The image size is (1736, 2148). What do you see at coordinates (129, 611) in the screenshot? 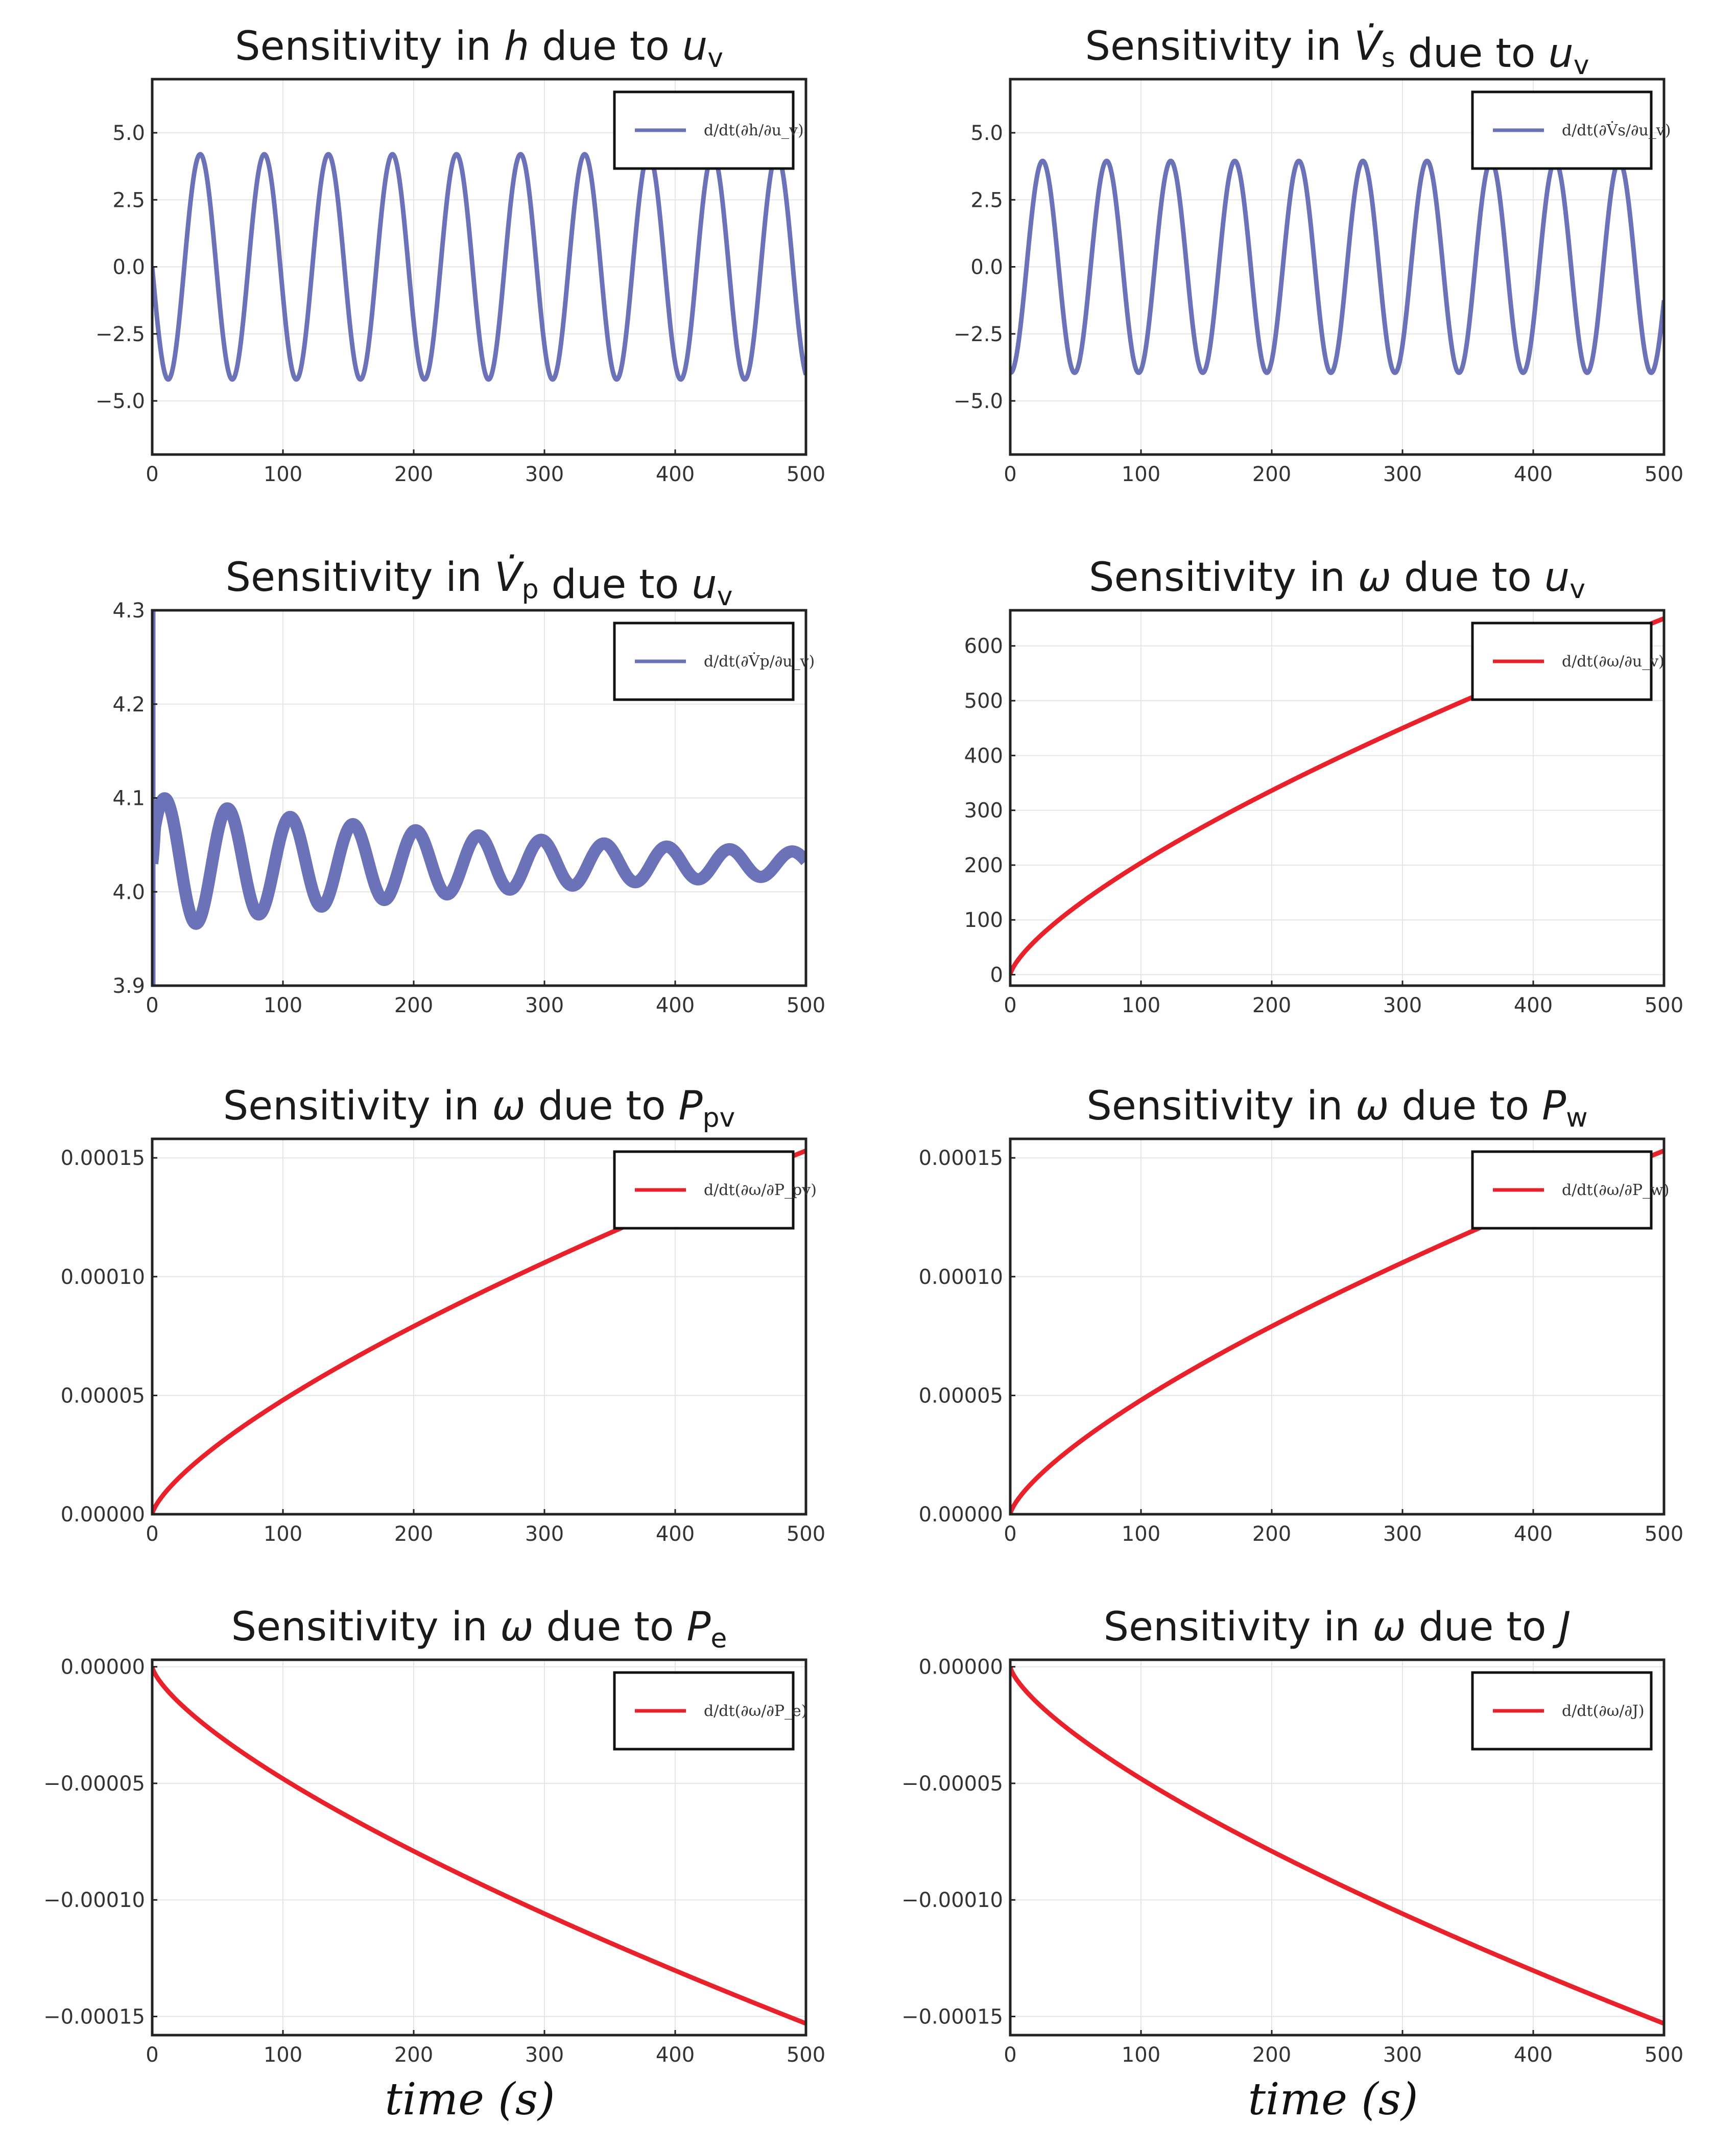
I see `y-tick-label: 4.3` at bounding box center [129, 611].